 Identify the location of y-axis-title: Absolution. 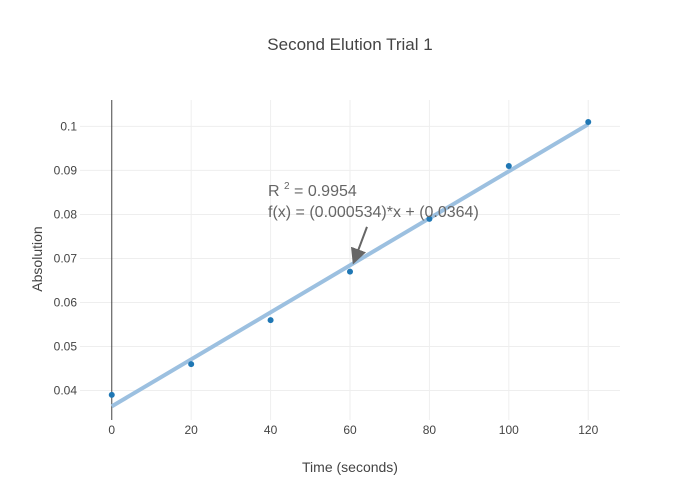
(37, 258).